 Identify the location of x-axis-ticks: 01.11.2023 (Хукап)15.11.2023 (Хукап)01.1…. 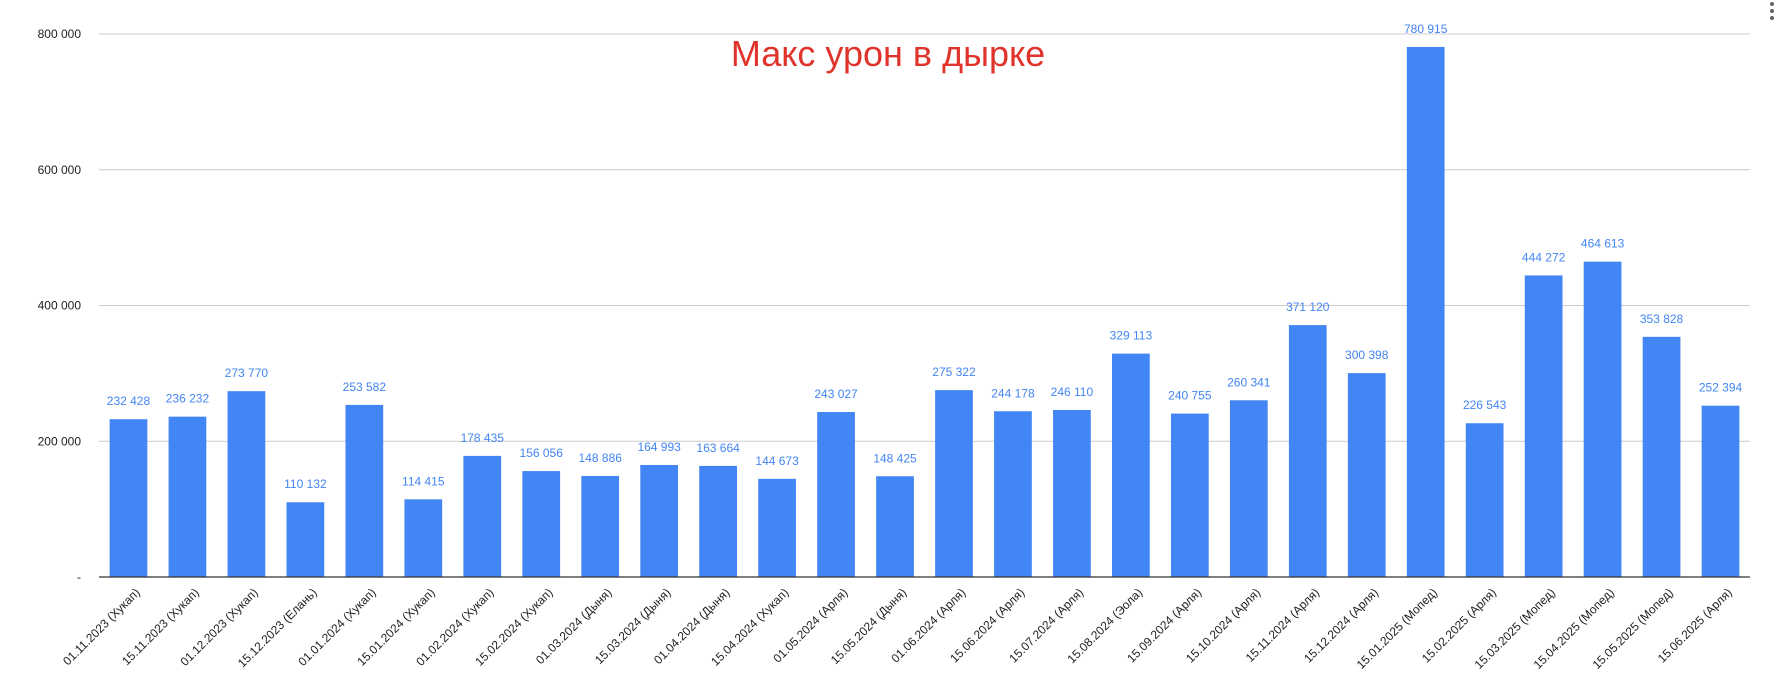
(897, 628).